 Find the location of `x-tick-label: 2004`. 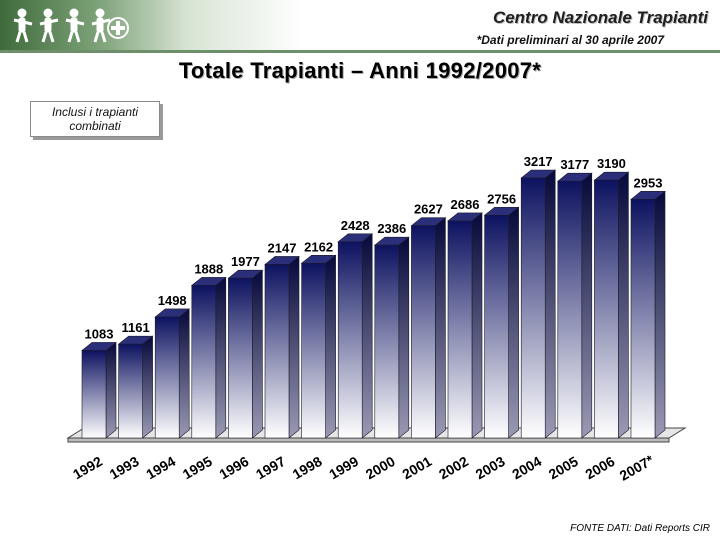

x-tick-label: 2004 is located at coordinates (526, 468).